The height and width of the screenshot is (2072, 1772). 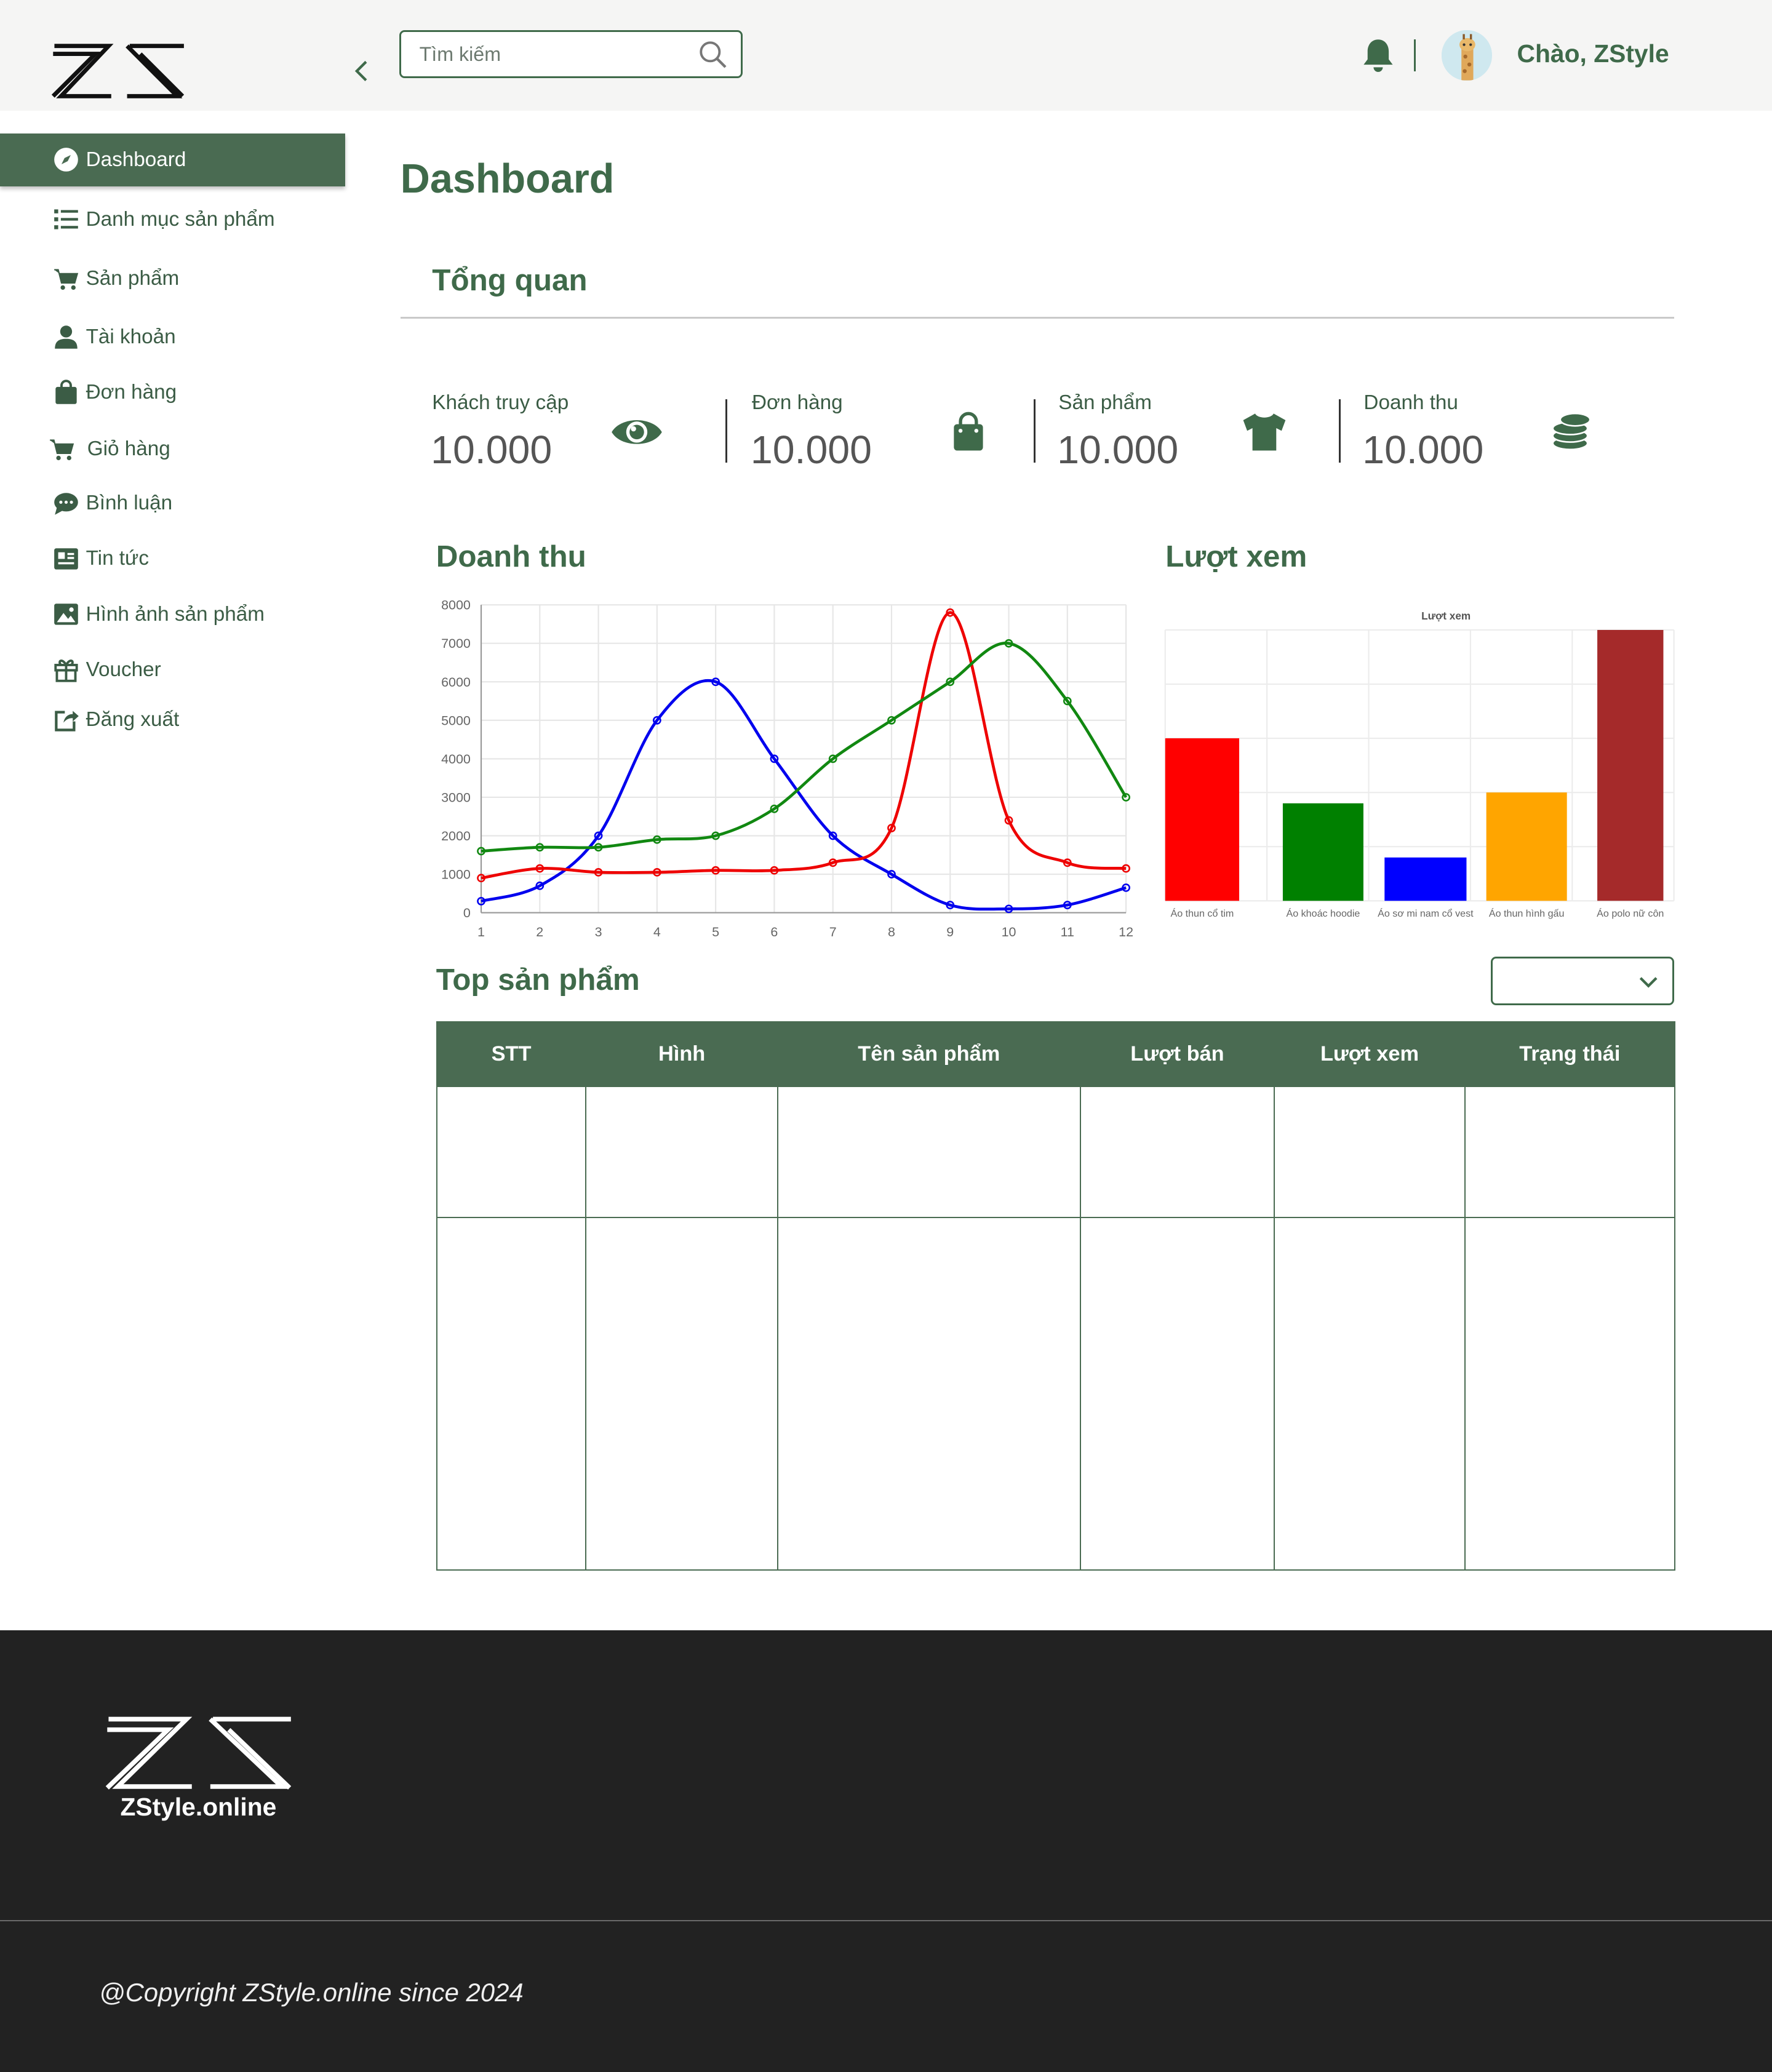 I want to click on bell-icon, so click(x=1378, y=56).